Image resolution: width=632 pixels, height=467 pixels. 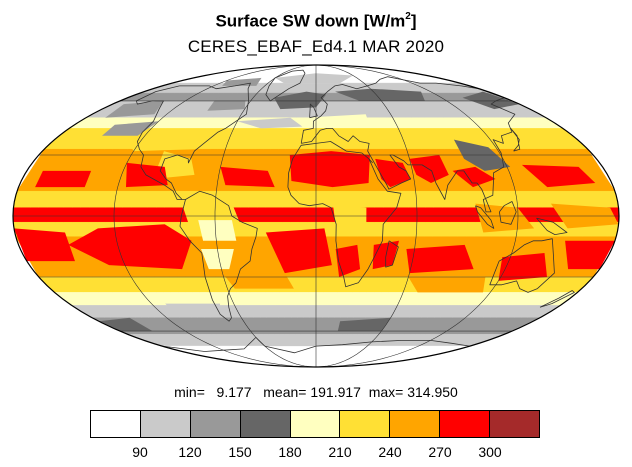 What do you see at coordinates (190, 452) in the screenshot?
I see `colorbar-tick-label: 120` at bounding box center [190, 452].